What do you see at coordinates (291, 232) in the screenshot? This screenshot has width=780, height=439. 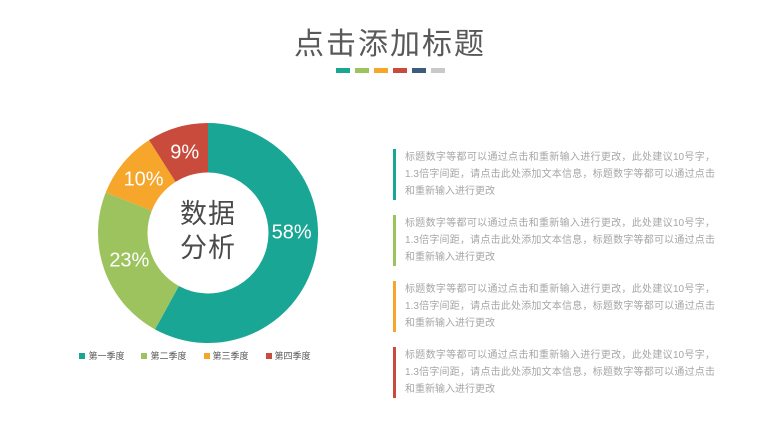 I see `donut-value-label-q1: 58%` at bounding box center [291, 232].